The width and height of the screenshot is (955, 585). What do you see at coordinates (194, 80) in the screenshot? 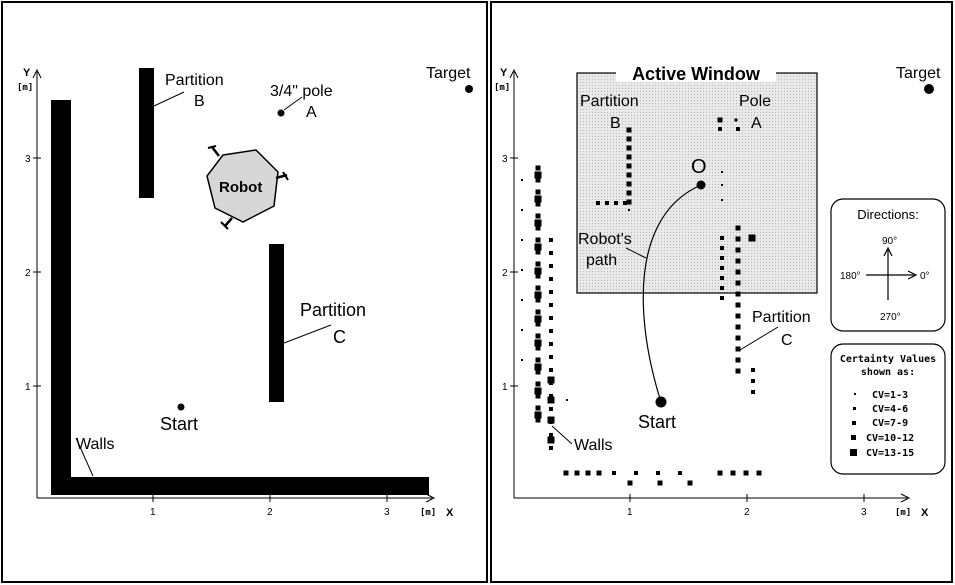
I see `left-partition-b-label: Partition` at bounding box center [194, 80].